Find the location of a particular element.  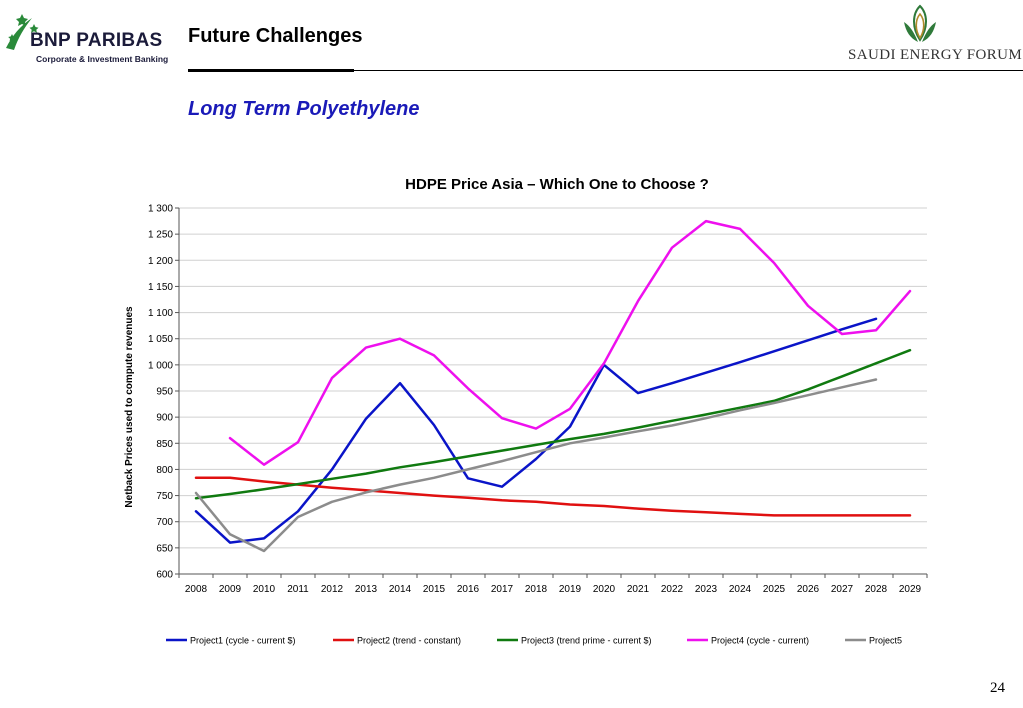

x-tick-label: 2013 is located at coordinates (366, 589).